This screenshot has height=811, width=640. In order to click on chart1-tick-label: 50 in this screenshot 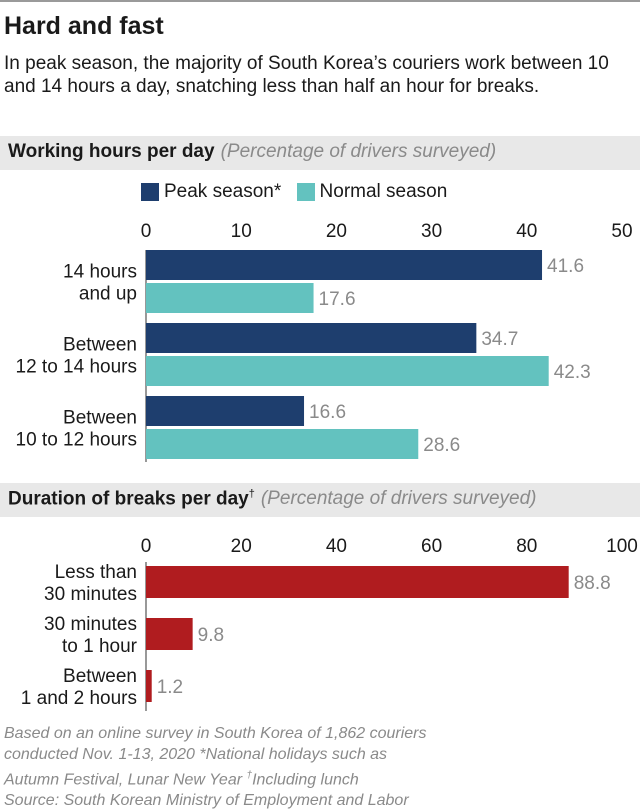, I will do `click(621, 231)`.